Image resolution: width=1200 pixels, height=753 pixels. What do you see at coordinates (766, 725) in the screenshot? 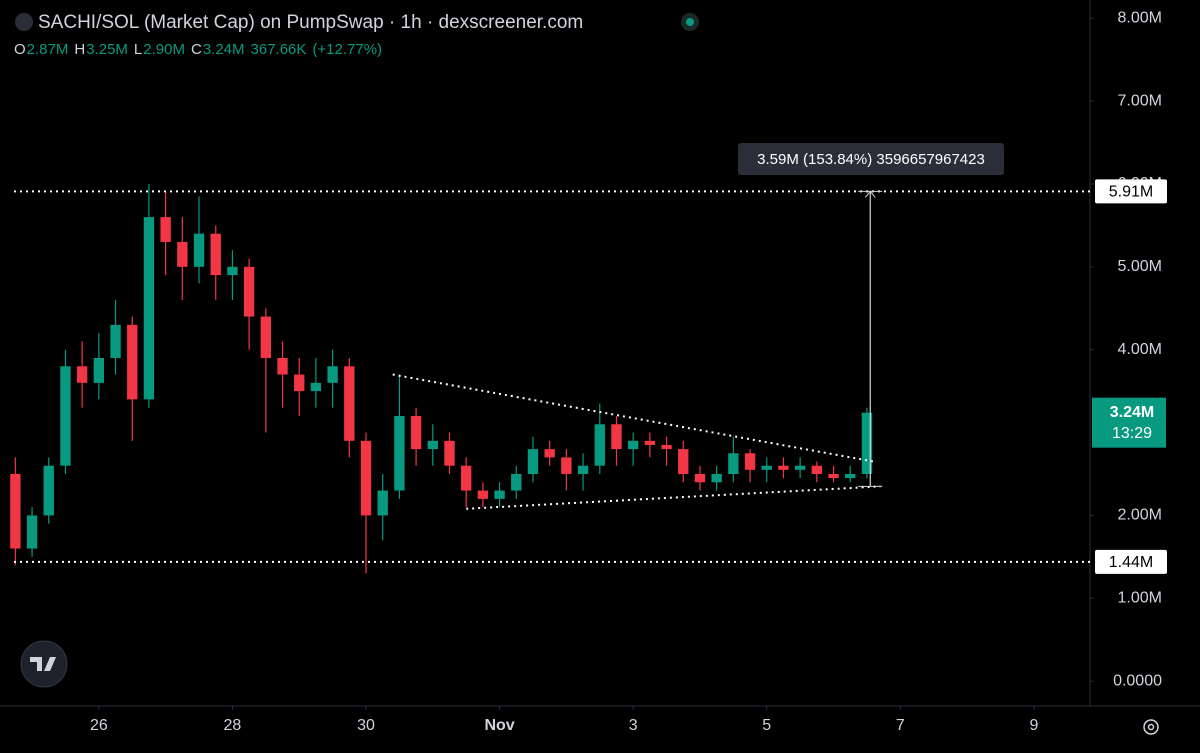
I see `x-tick-label: 5` at bounding box center [766, 725].